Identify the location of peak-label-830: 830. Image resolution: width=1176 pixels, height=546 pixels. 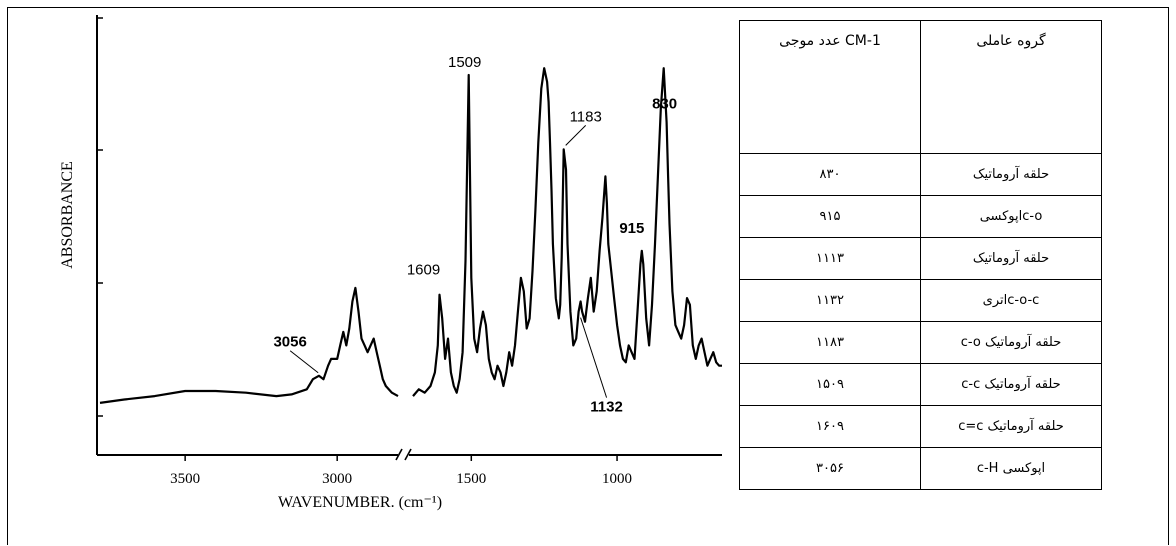
(664, 103).